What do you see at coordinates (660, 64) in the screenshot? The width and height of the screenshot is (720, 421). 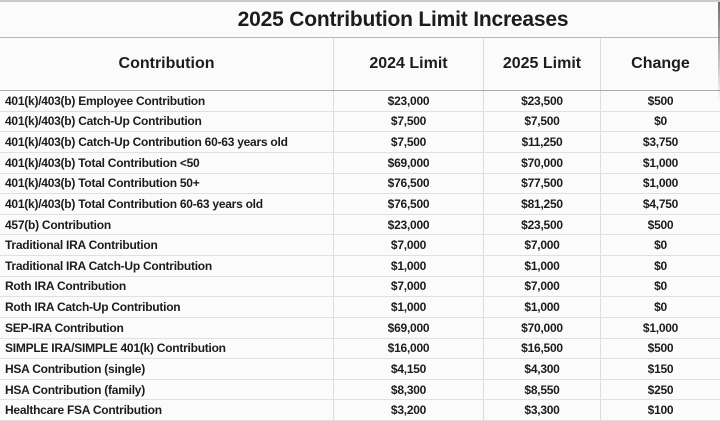 I see `column-header-change: Change` at bounding box center [660, 64].